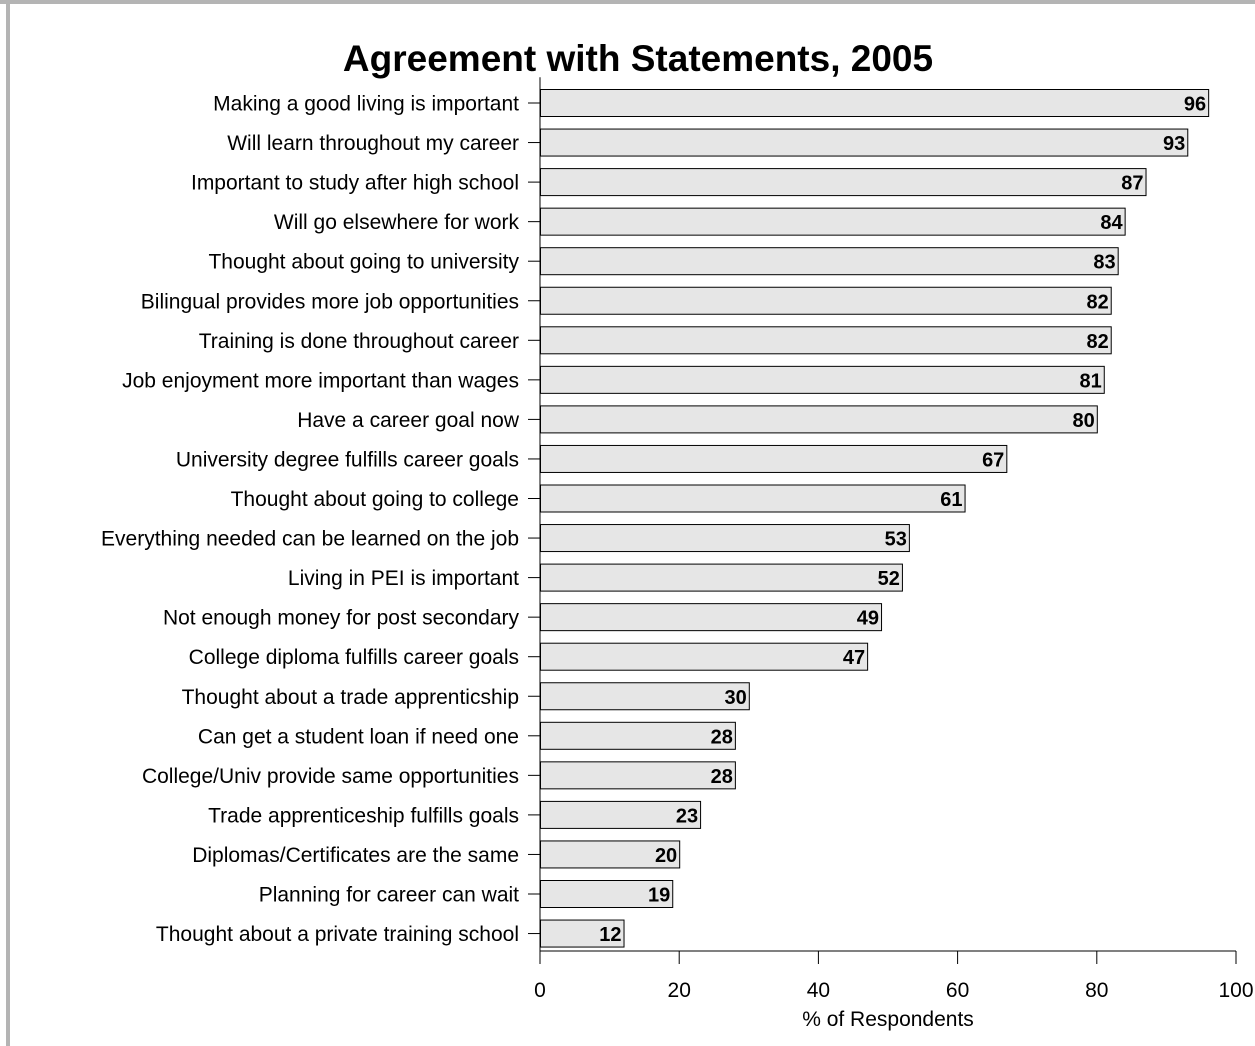  I want to click on frame-left-border, so click(8, 523).